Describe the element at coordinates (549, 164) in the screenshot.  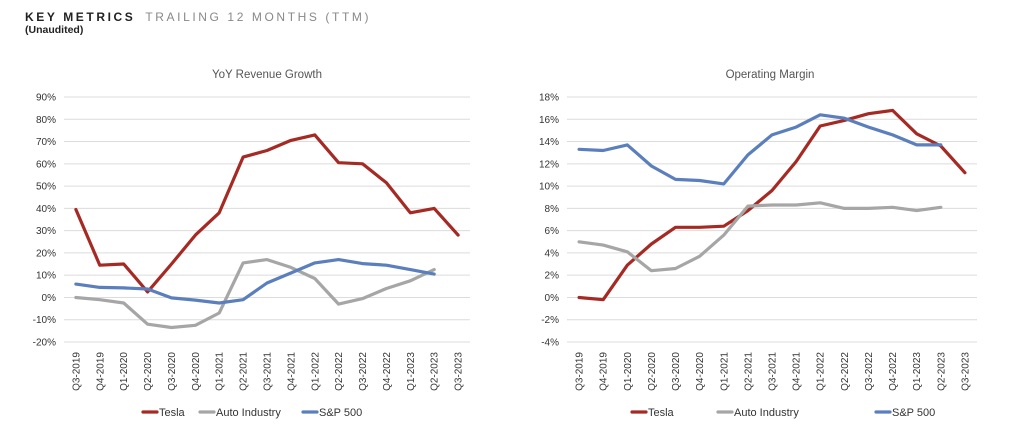
I see `y-tick-label: 12%` at that location.